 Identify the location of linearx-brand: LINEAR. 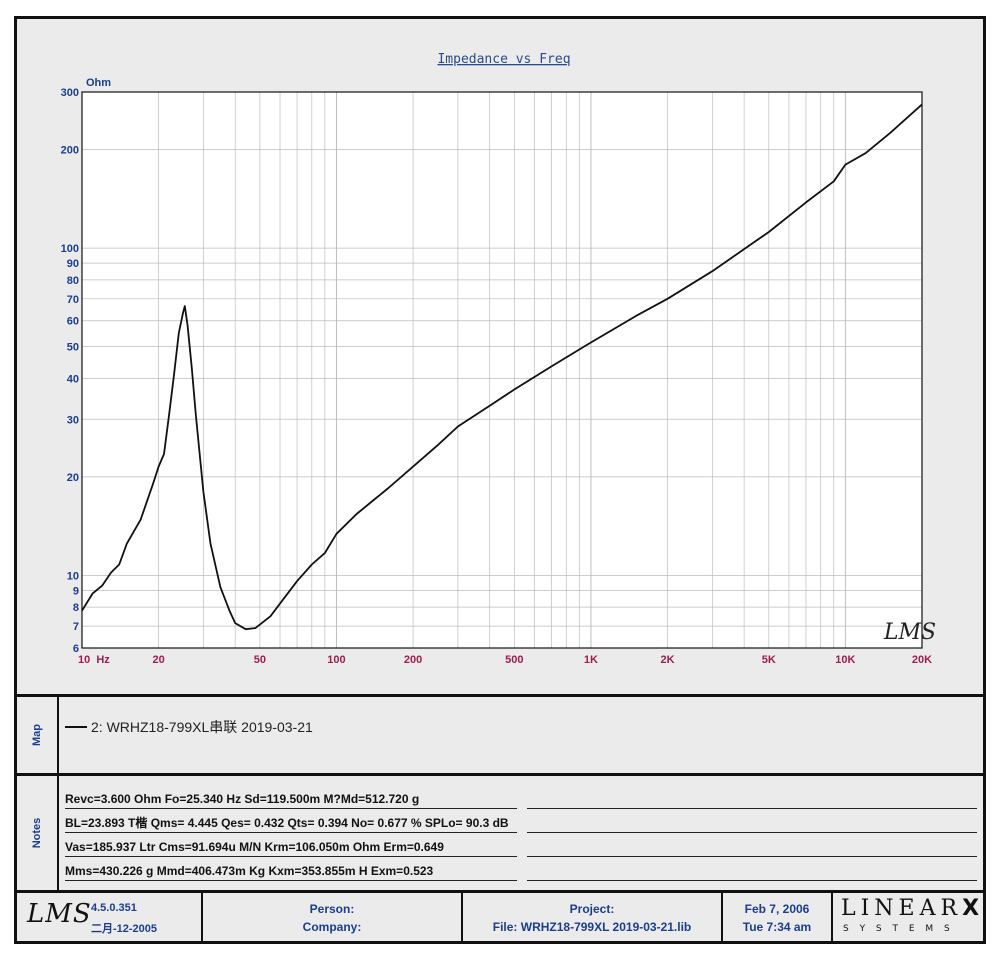
(902, 908).